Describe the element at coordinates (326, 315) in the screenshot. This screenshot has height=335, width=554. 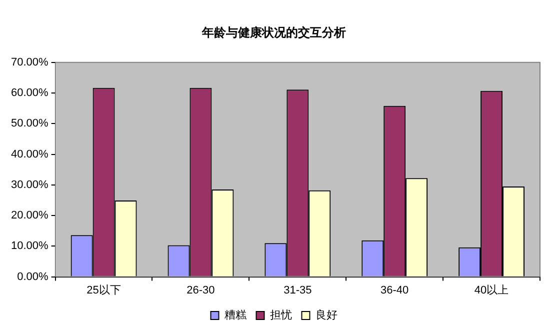
I see `legend-label: 良好` at that location.